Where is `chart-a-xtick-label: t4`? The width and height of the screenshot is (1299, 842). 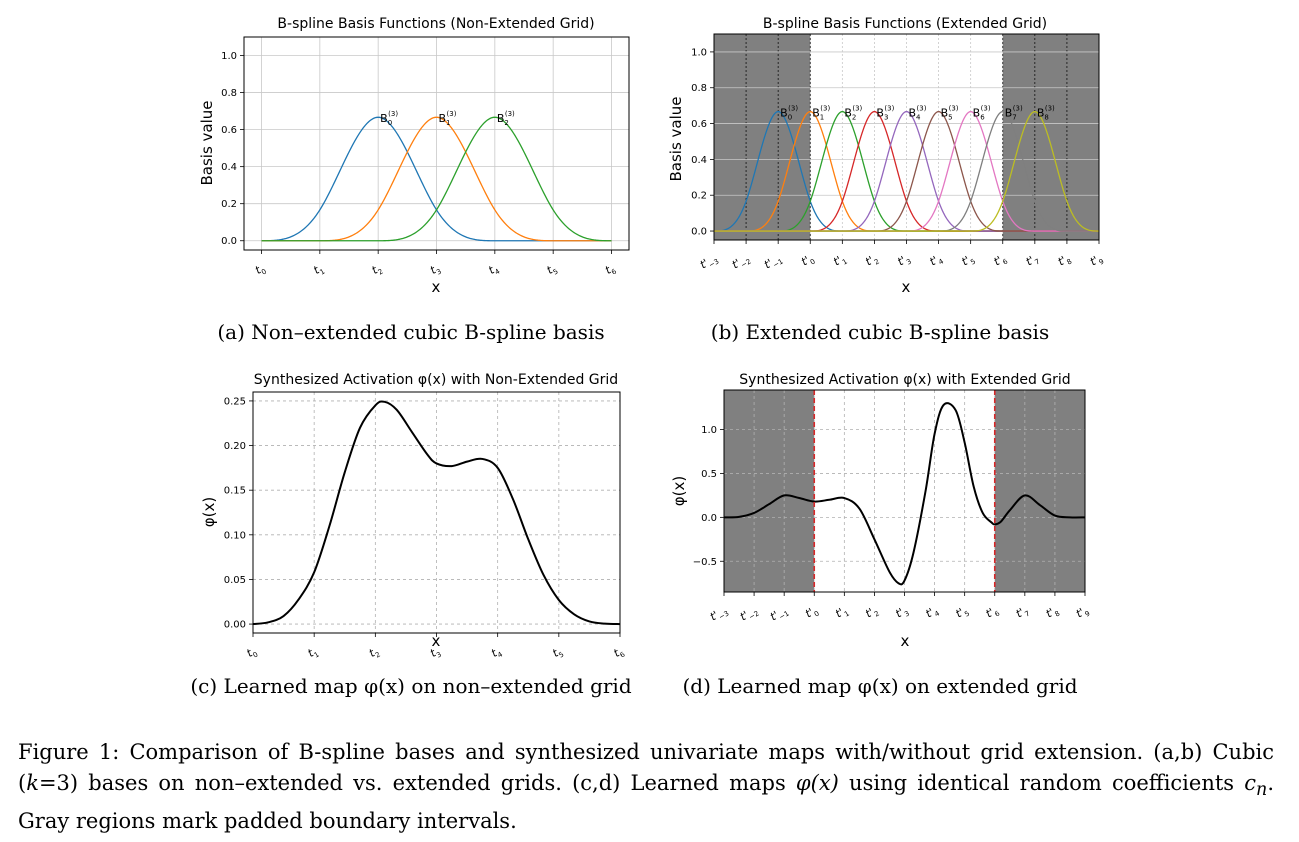 chart-a-xtick-label: t4 is located at coordinates (494, 270).